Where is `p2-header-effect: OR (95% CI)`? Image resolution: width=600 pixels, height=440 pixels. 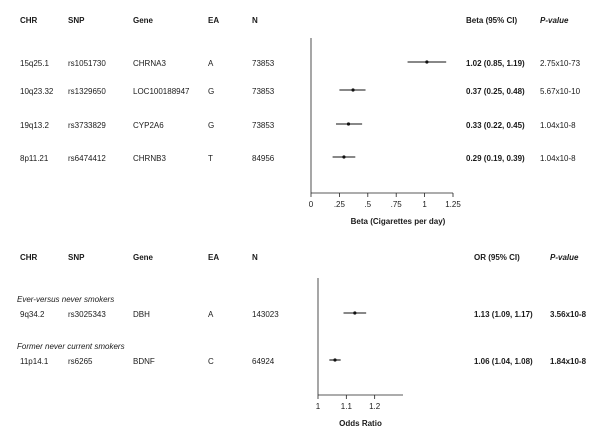 p2-header-effect: OR (95% CI) is located at coordinates (497, 257).